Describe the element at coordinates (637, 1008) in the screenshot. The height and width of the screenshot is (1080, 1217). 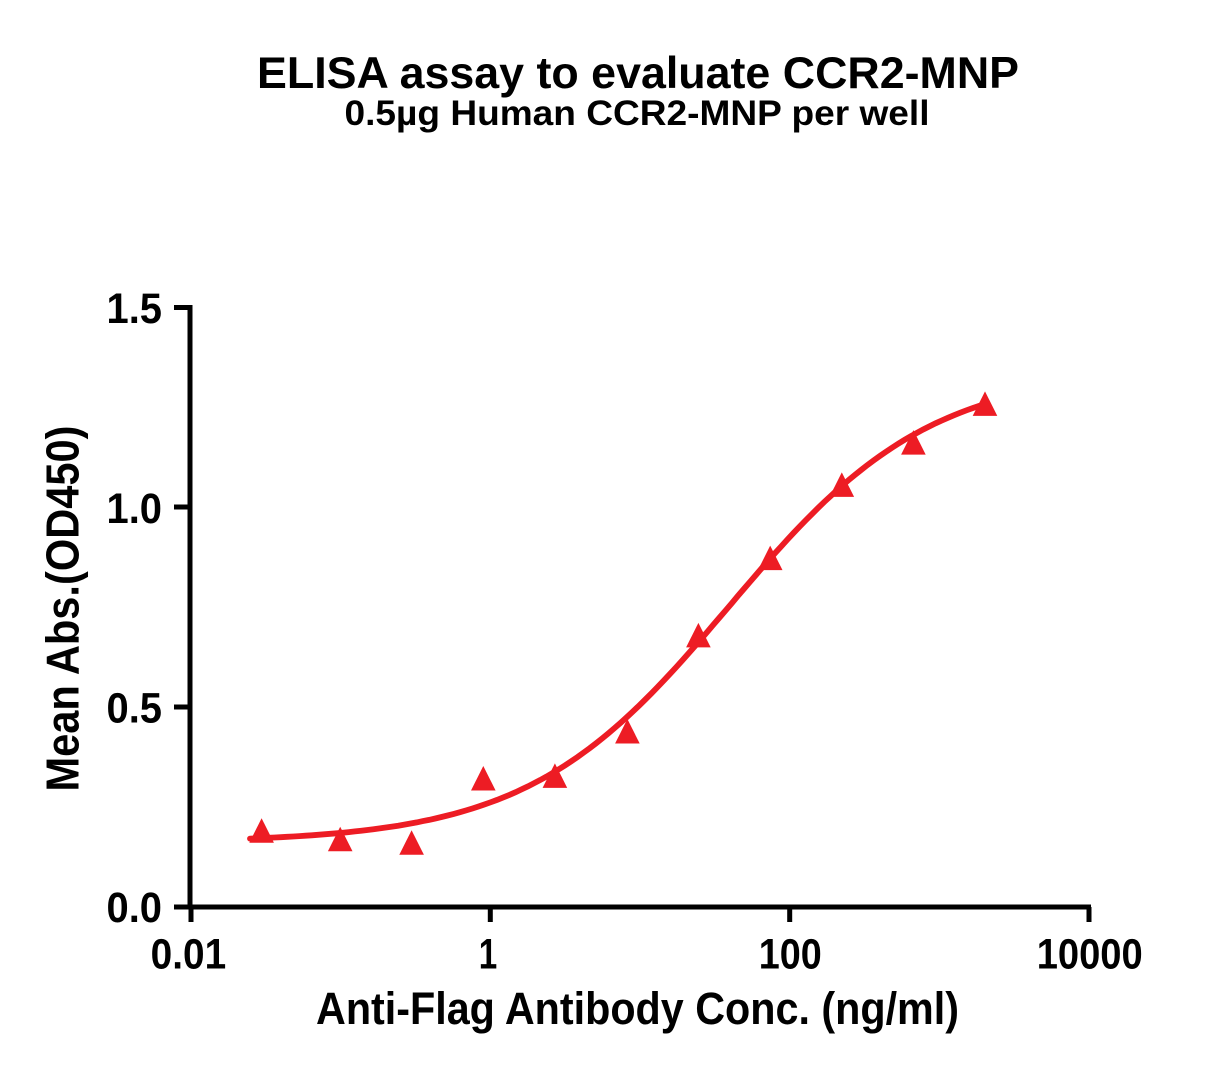
I see `svg-text:Anti-Flag Antibody Conc. (ng/m: Anti-Flag Antibody Conc. (ng/ml)` at that location.